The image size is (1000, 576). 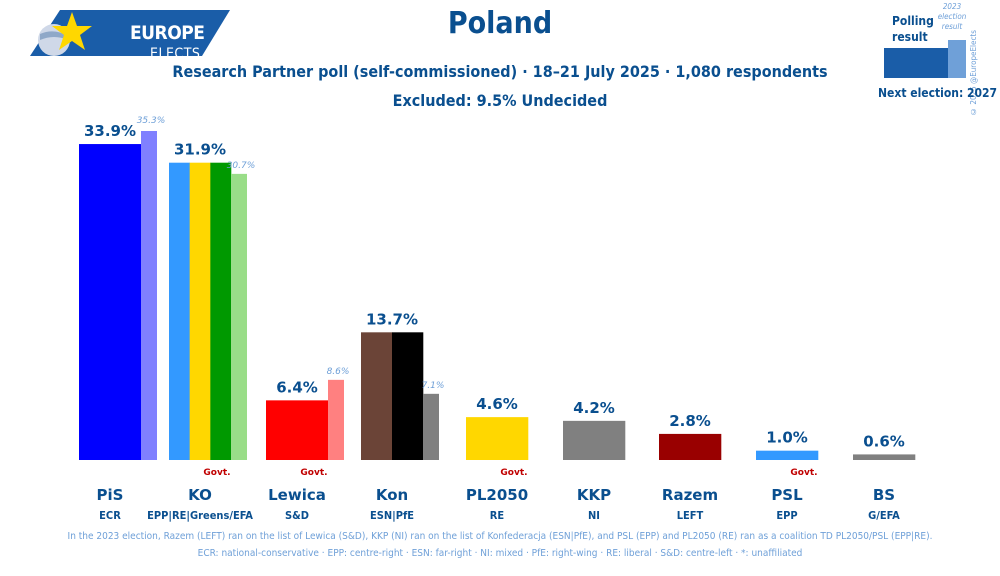 I want to click on govt-label-psl: Govt., so click(x=803, y=473).